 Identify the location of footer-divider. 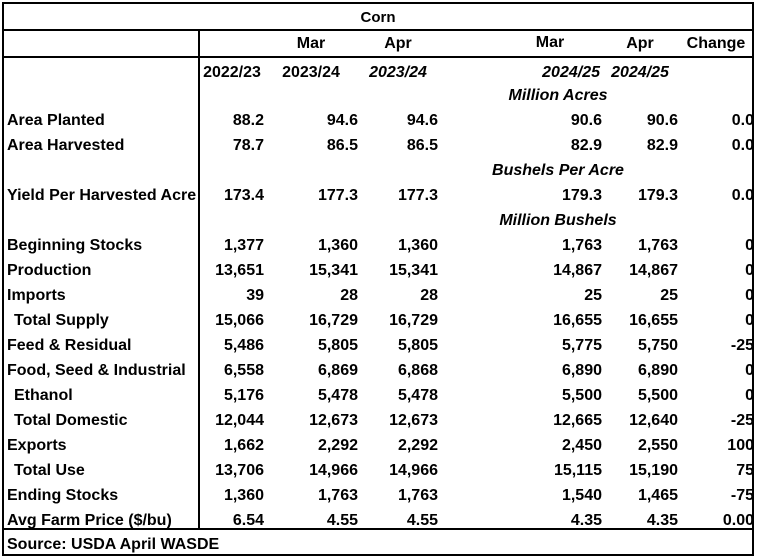
(378, 529).